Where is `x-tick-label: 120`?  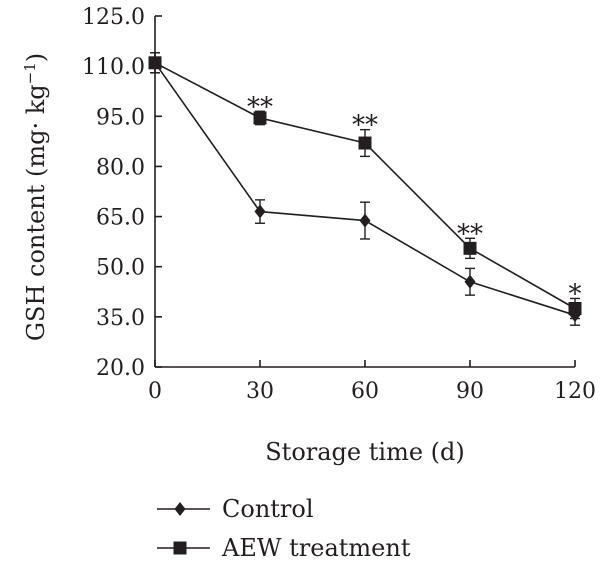 x-tick-label: 120 is located at coordinates (575, 391).